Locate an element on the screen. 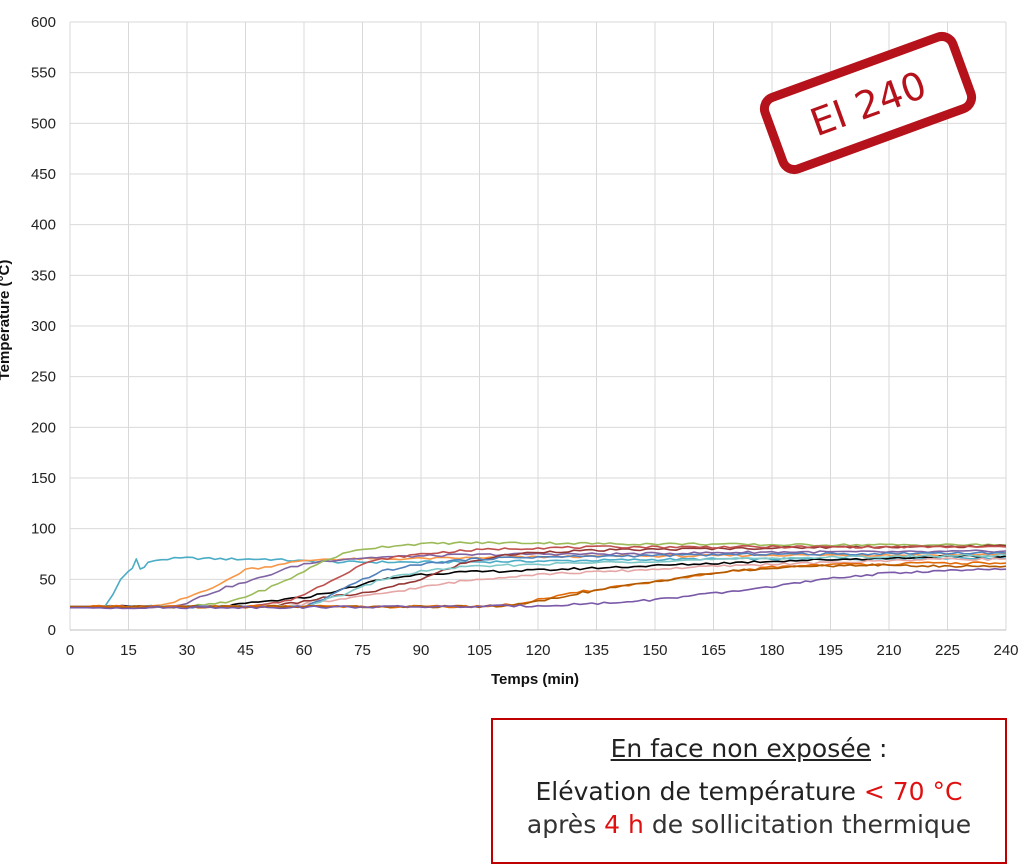 This screenshot has width=1018, height=868. y-tick-label: 50 is located at coordinates (47, 579).